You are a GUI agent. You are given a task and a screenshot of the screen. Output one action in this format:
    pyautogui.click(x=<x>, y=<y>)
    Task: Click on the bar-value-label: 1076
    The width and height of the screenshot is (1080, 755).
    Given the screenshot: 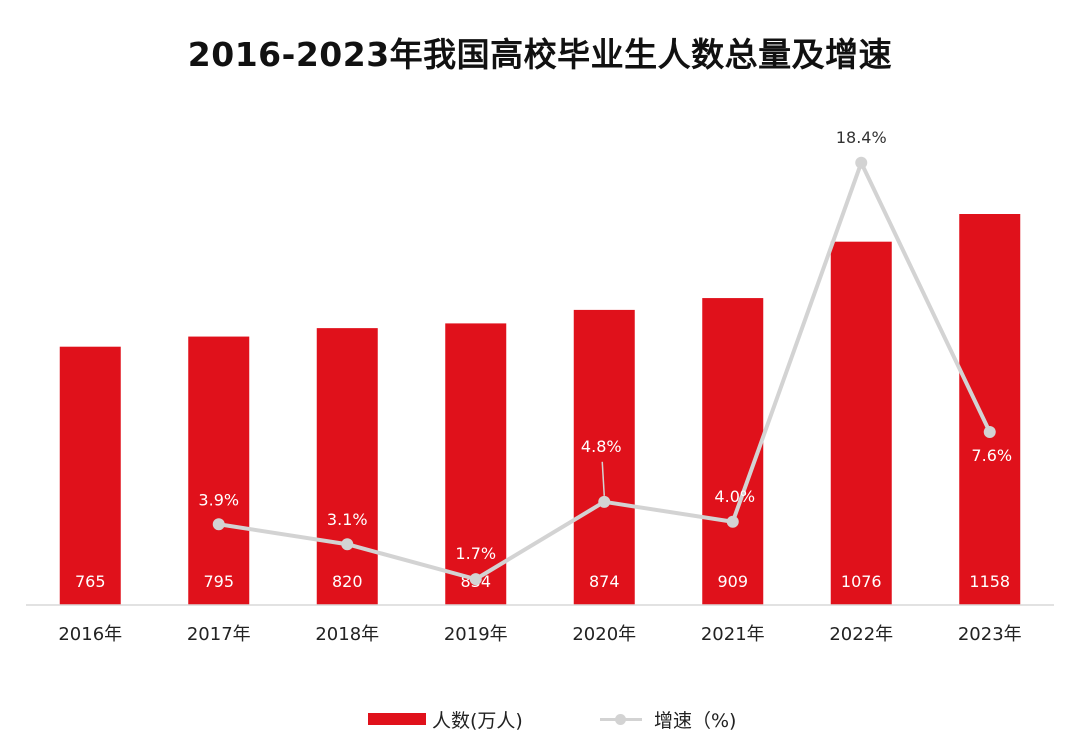 What is the action you would take?
    pyautogui.click(x=861, y=581)
    